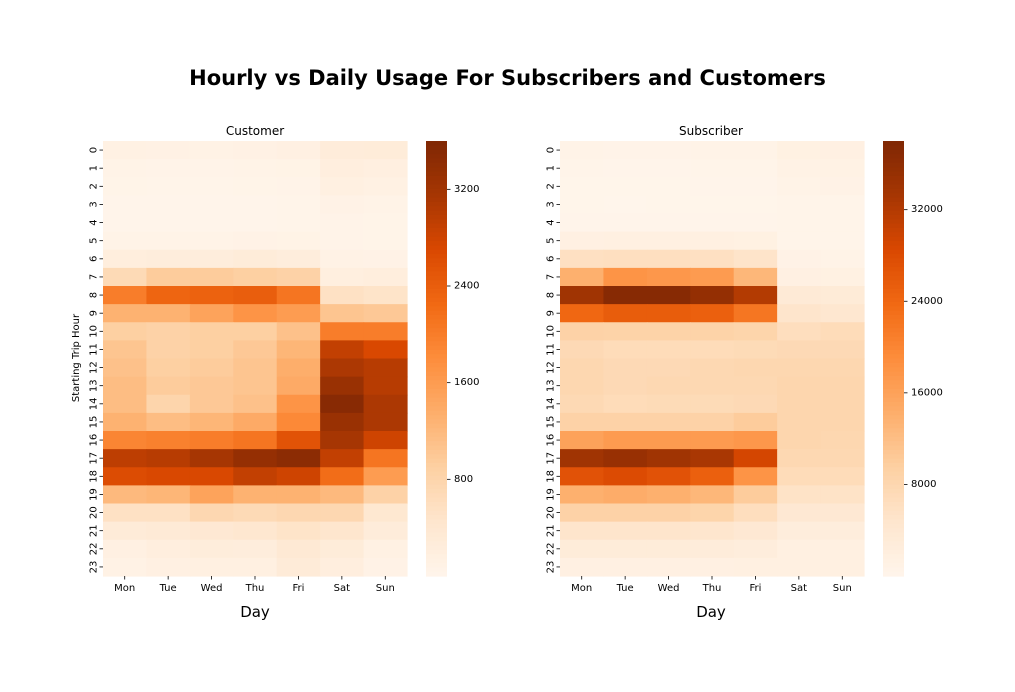  What do you see at coordinates (551, 458) in the screenshot?
I see `y-tick-label: 17` at bounding box center [551, 458].